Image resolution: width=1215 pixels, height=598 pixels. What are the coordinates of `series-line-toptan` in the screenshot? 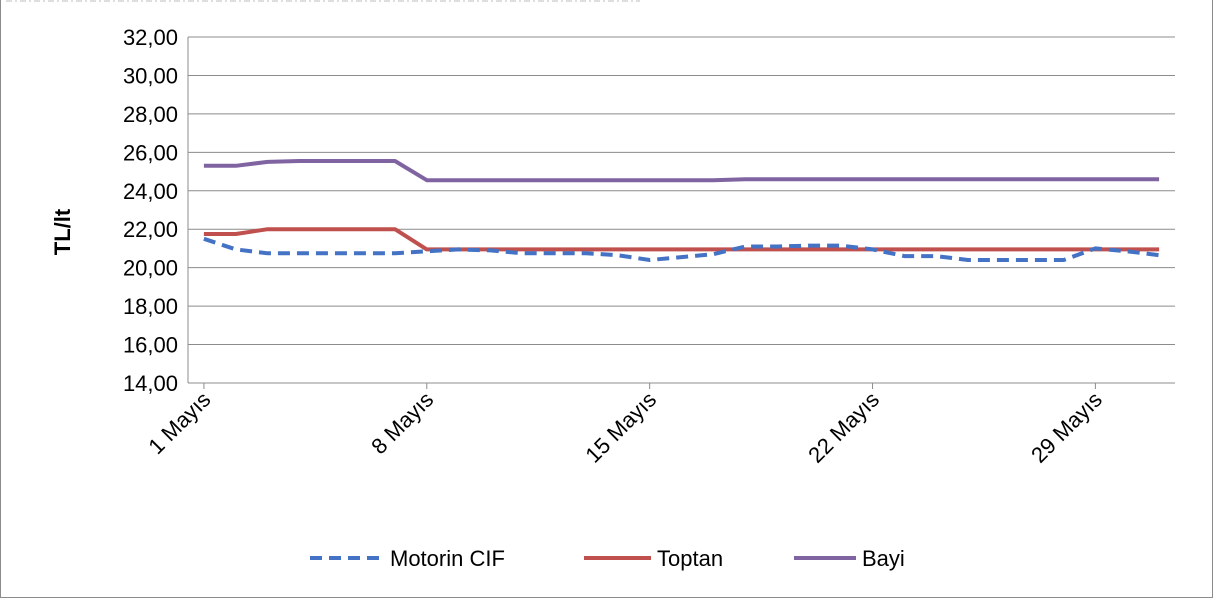 It's located at (681, 239).